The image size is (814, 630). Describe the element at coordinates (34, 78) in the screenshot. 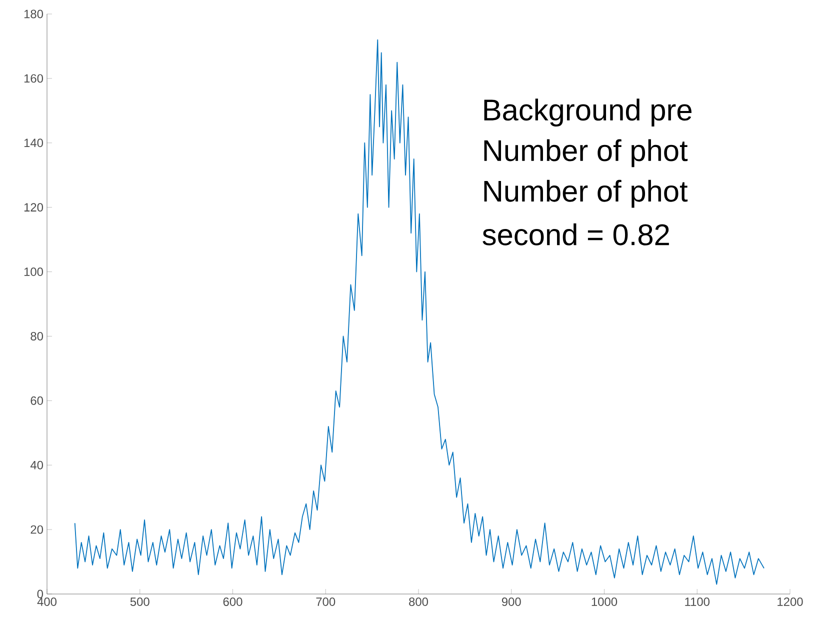

I see `y-tick-label: 160` at that location.